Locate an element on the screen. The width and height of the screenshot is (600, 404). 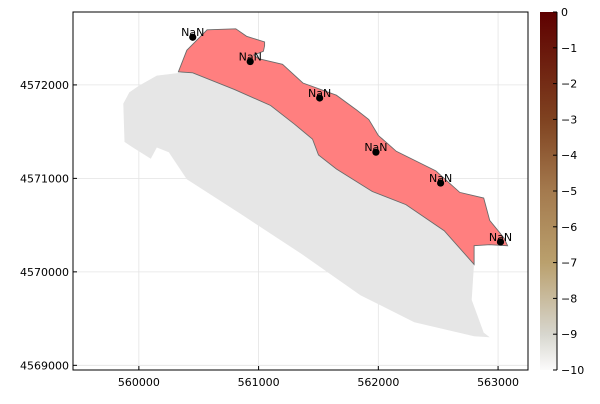
x-tick-label: 561000 is located at coordinates (259, 382).